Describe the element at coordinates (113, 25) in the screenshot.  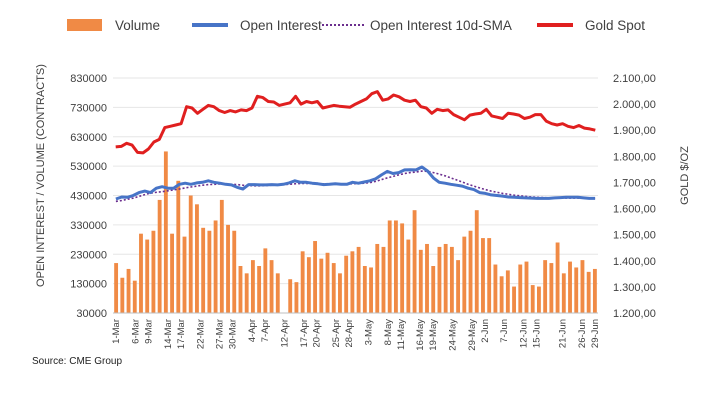
I see `legend-volume: Volume` at that location.